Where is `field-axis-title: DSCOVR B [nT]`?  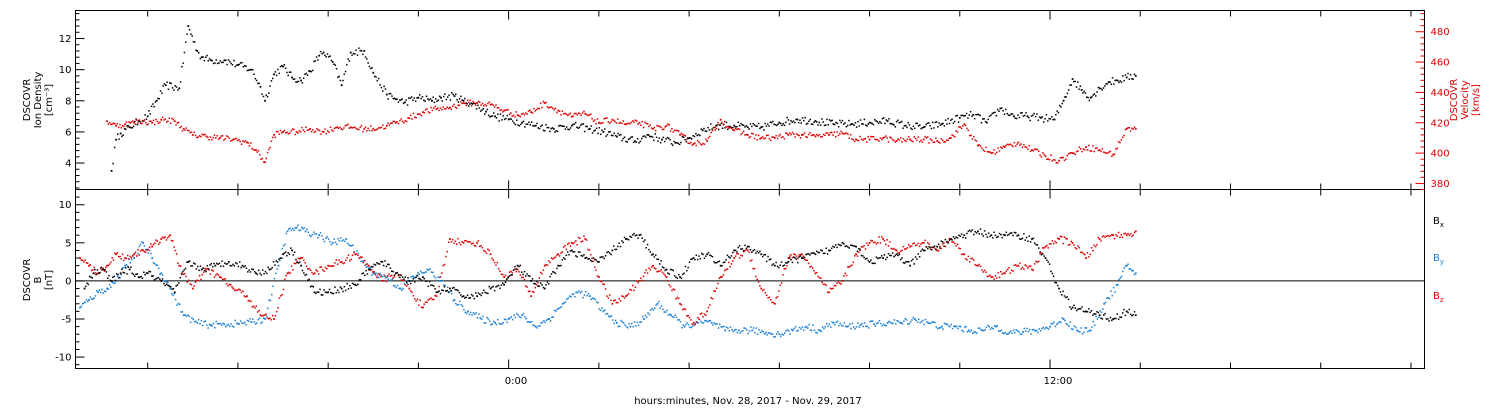
field-axis-title: DSCOVR B [nT] is located at coordinates (38, 280).